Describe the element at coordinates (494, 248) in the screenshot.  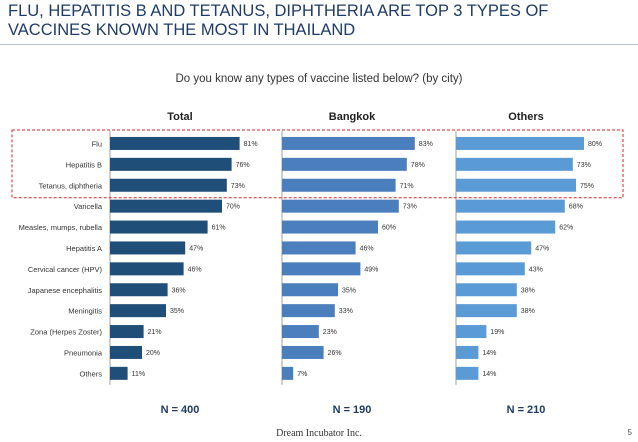
I see `bar-others-hepatitis-a` at that location.